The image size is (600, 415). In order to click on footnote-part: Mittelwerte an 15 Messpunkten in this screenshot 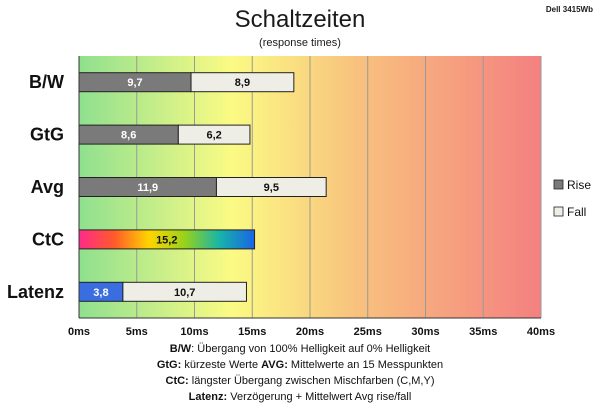, I will do `click(365, 365)`.